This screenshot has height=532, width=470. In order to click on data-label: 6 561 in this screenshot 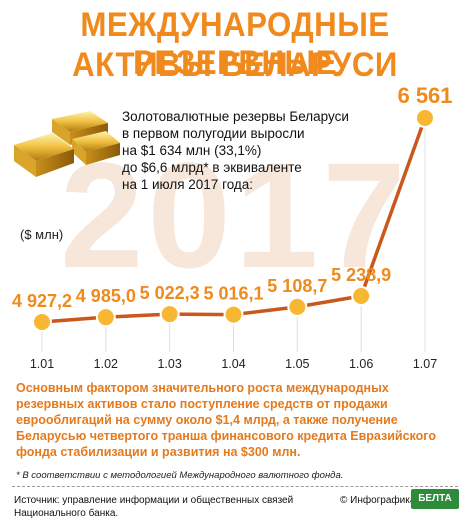, I will do `click(424, 95)`.